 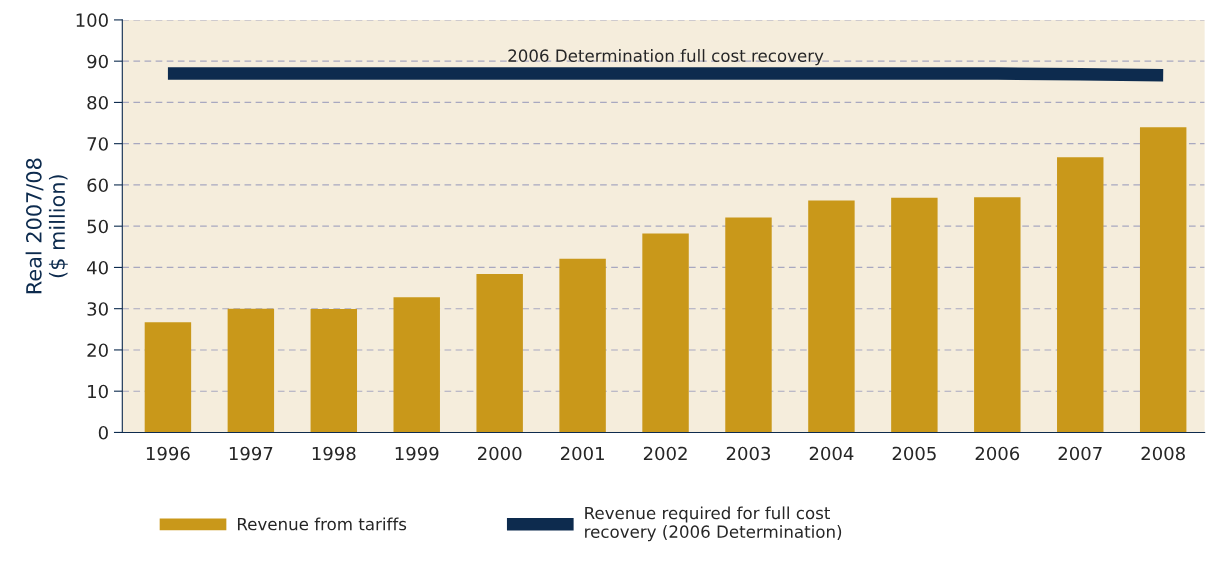 What do you see at coordinates (665, 453) in the screenshot?
I see `x-tick-label: 2002` at bounding box center [665, 453].